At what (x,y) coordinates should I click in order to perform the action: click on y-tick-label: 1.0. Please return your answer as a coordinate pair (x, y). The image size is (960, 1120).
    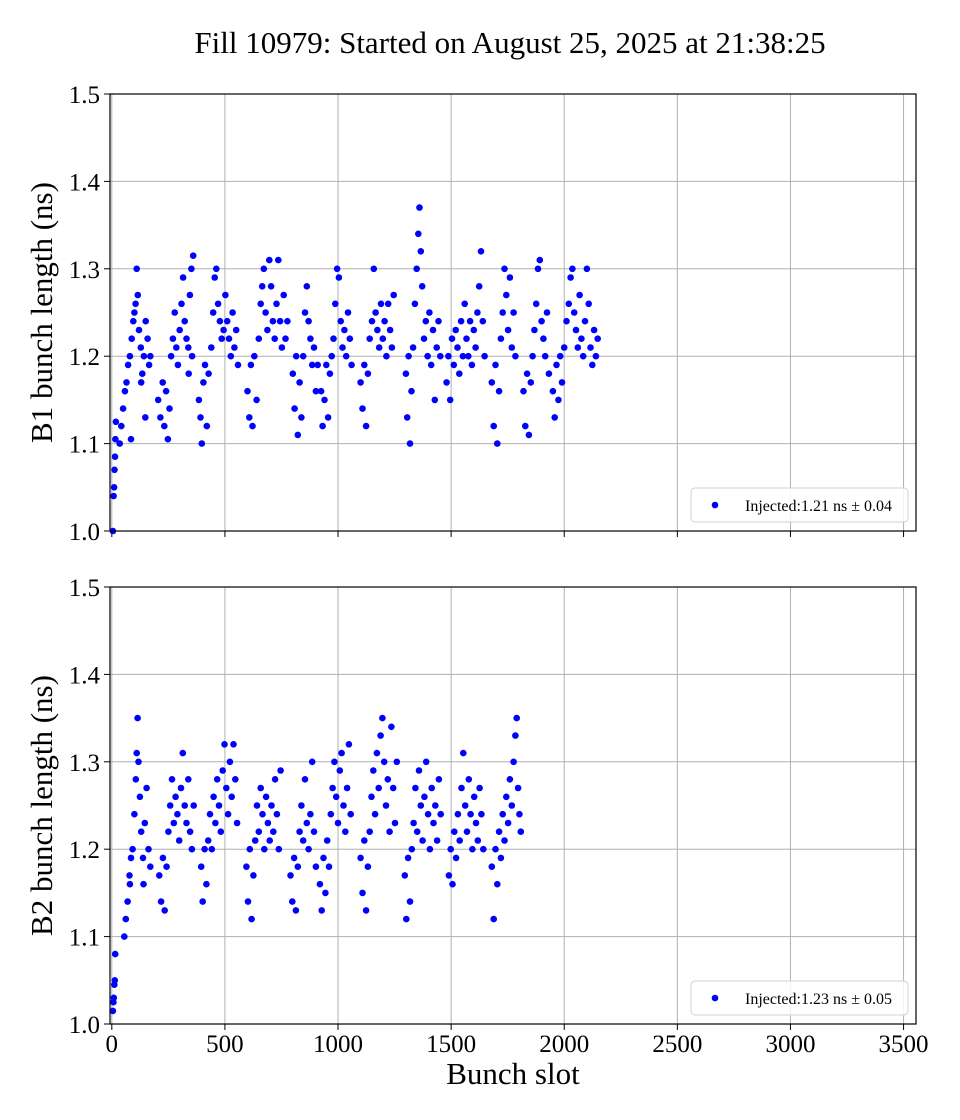
    Looking at the image, I should click on (84, 1025).